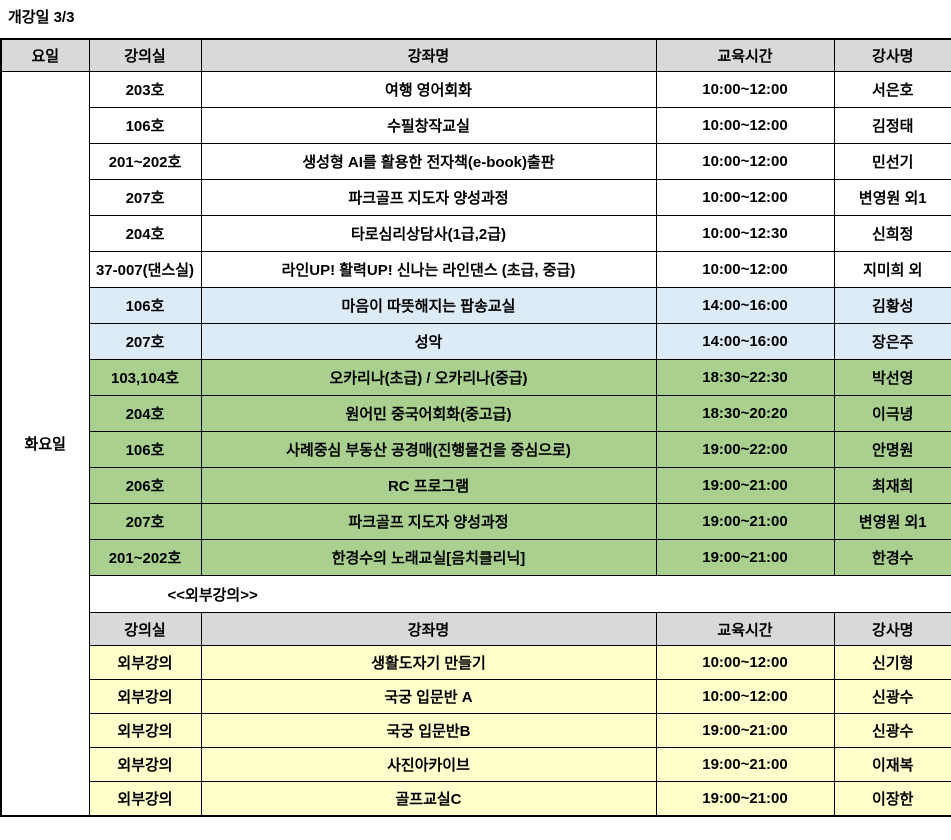 The image size is (951, 840). Describe the element at coordinates (892, 629) in the screenshot. I see `ext-col-header-instructor: 강사명` at that location.